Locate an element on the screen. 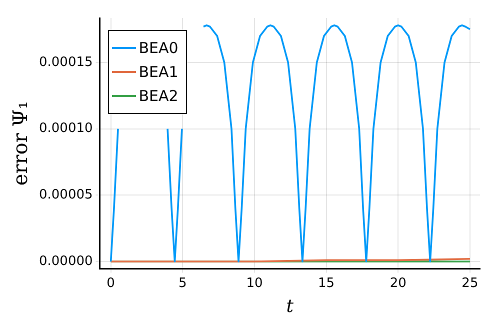 Image resolution: width=498 pixels, height=332 pixels. y-tick-label: 0.00005 is located at coordinates (65, 195).